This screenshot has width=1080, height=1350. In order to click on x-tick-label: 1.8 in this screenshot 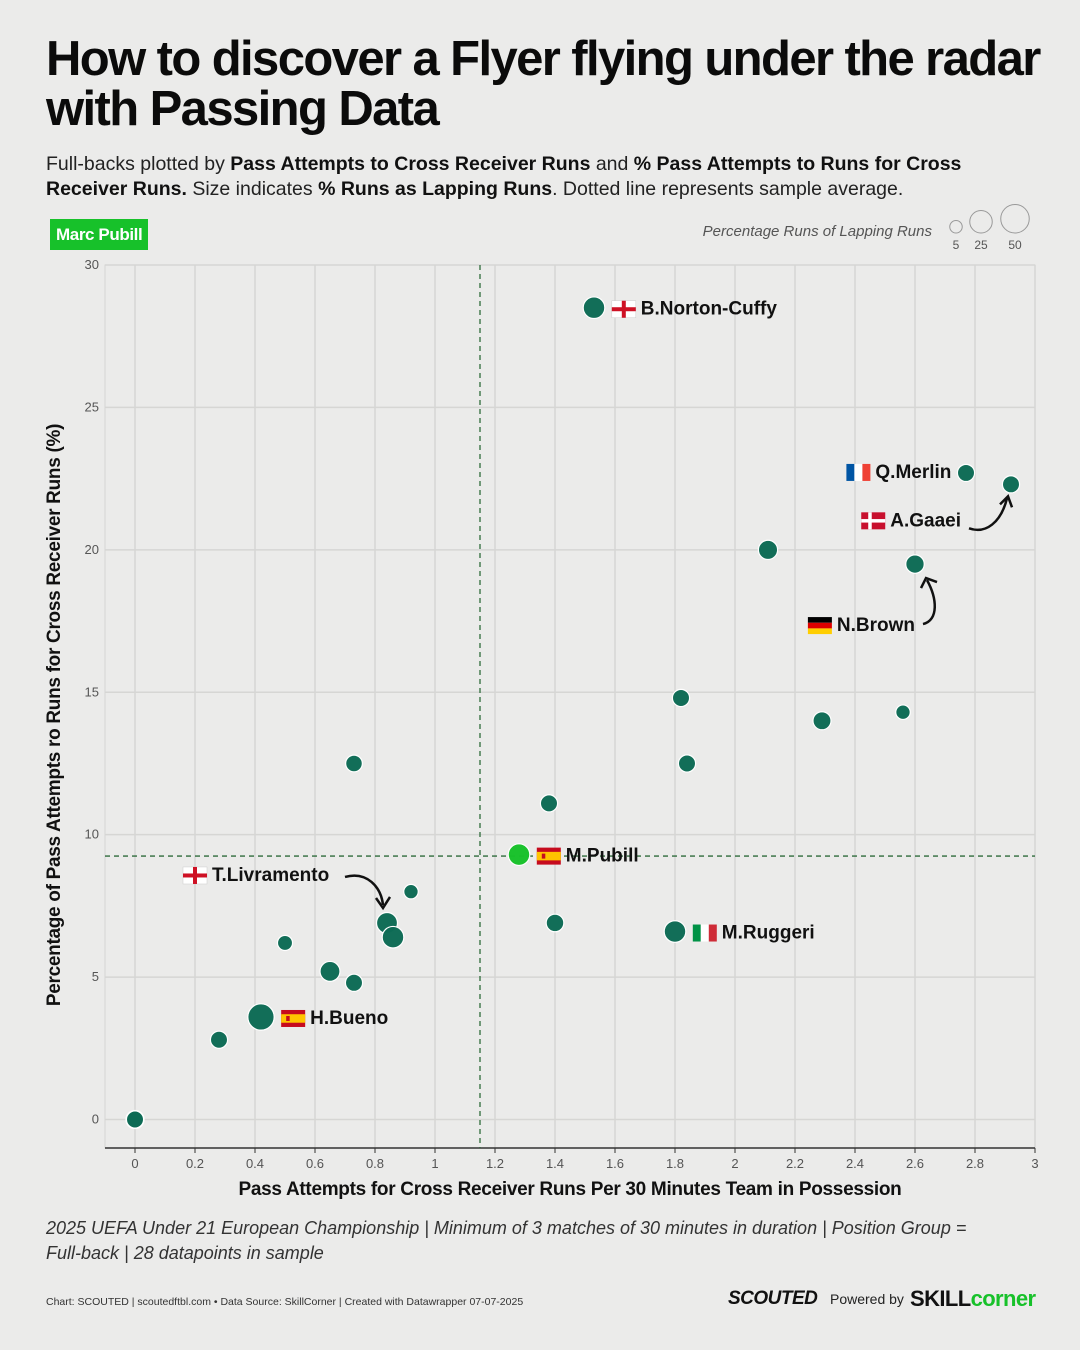, I will do `click(675, 1163)`.